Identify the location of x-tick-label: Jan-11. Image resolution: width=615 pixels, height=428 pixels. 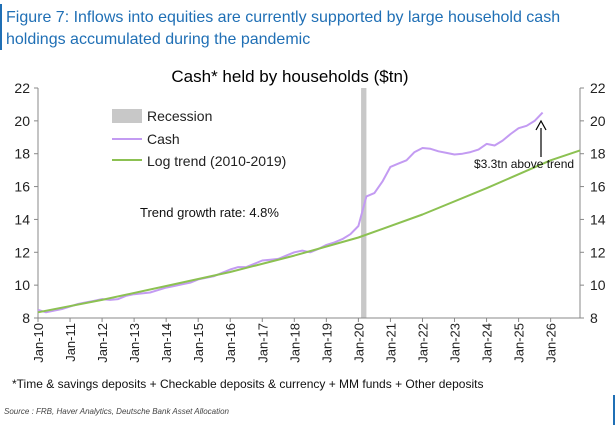
(70, 342).